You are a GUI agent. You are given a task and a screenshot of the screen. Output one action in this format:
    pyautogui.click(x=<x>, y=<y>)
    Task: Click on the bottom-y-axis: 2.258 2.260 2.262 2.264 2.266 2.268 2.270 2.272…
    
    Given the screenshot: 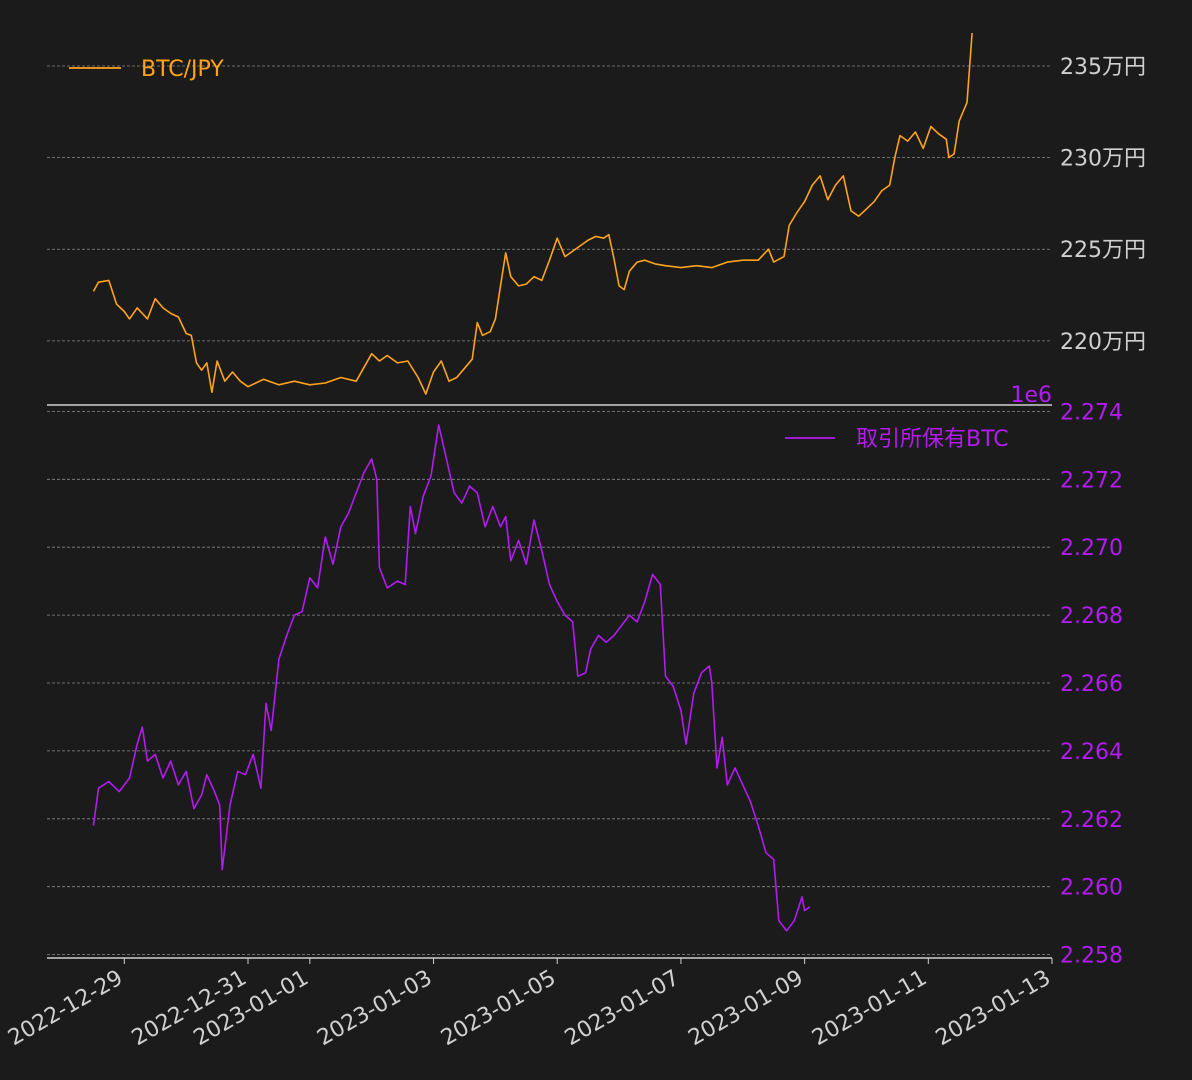 What is the action you would take?
    pyautogui.click(x=1091, y=684)
    